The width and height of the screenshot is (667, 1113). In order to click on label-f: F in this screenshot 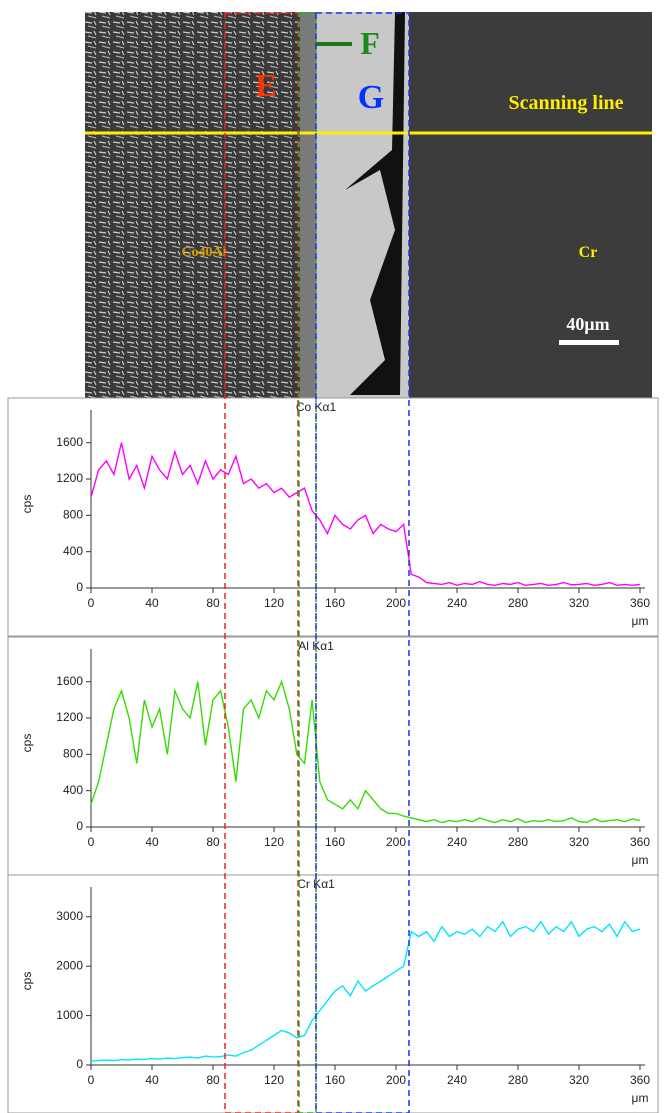, I will do `click(370, 43)`.